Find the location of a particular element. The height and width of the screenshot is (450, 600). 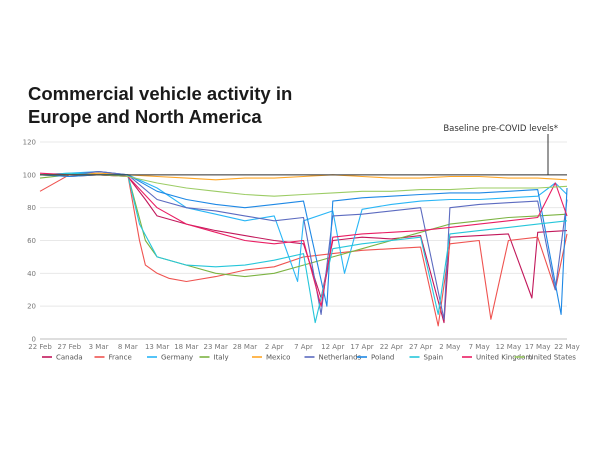

x-tick-label: 28 Mar is located at coordinates (245, 347).